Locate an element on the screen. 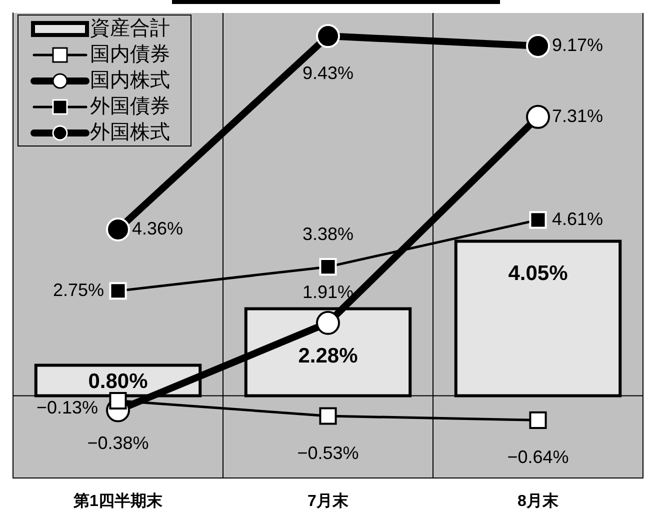 This screenshot has width=656, height=529. data-label: 9.17% is located at coordinates (578, 44).